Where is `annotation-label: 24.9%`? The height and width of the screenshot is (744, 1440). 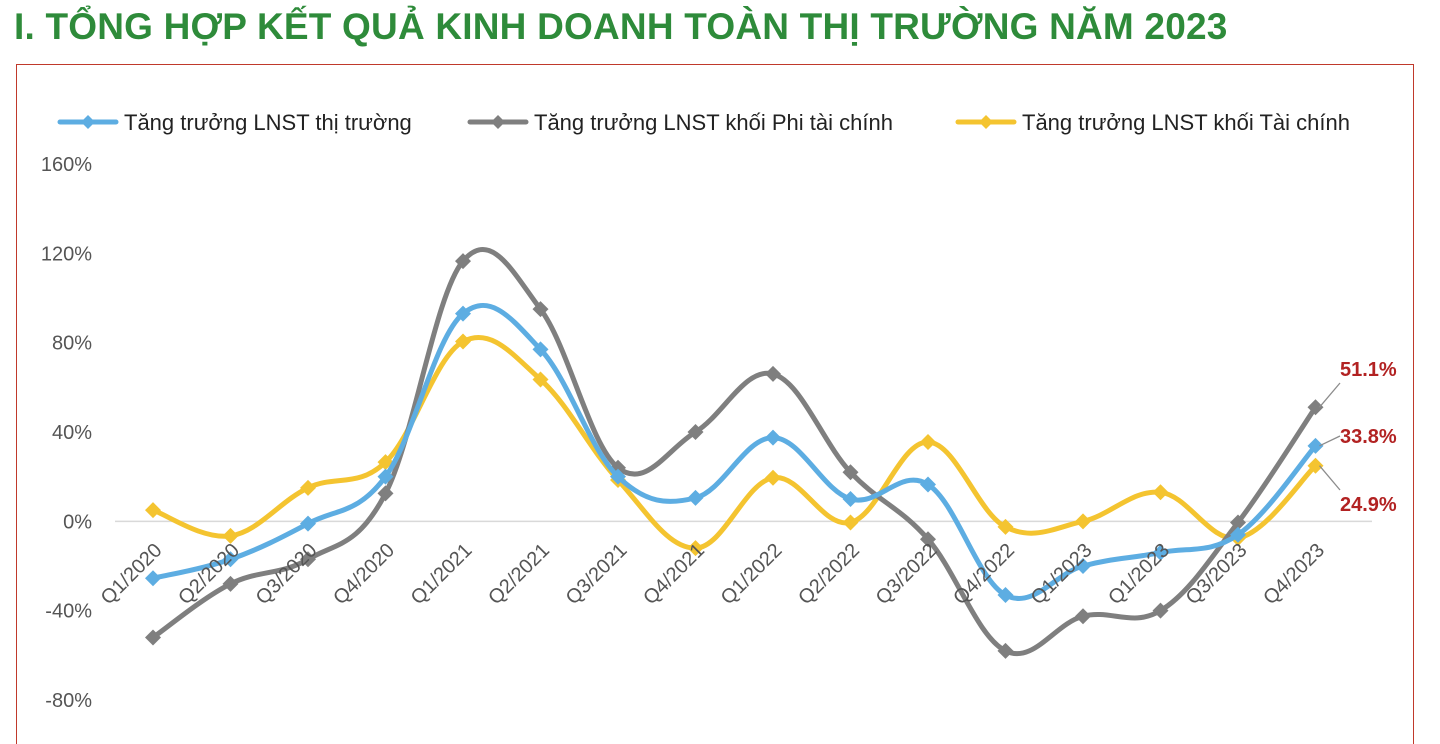 annotation-label: 24.9% is located at coordinates (1368, 505).